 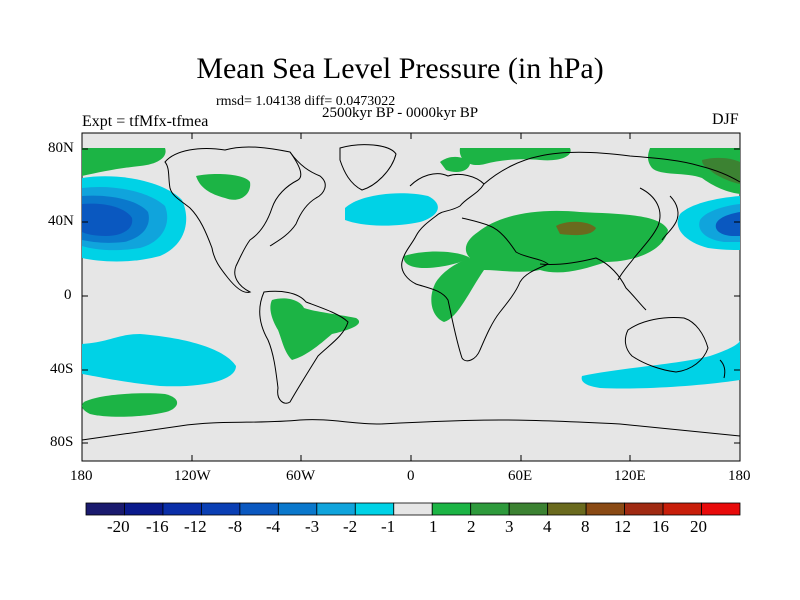 I want to click on season-label: DJF, so click(x=725, y=119).